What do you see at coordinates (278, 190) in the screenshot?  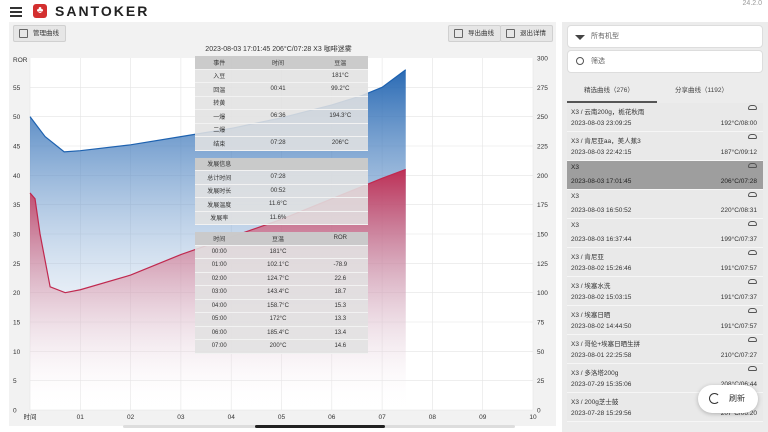 I see `dev-table-cell: 00:52` at bounding box center [278, 190].